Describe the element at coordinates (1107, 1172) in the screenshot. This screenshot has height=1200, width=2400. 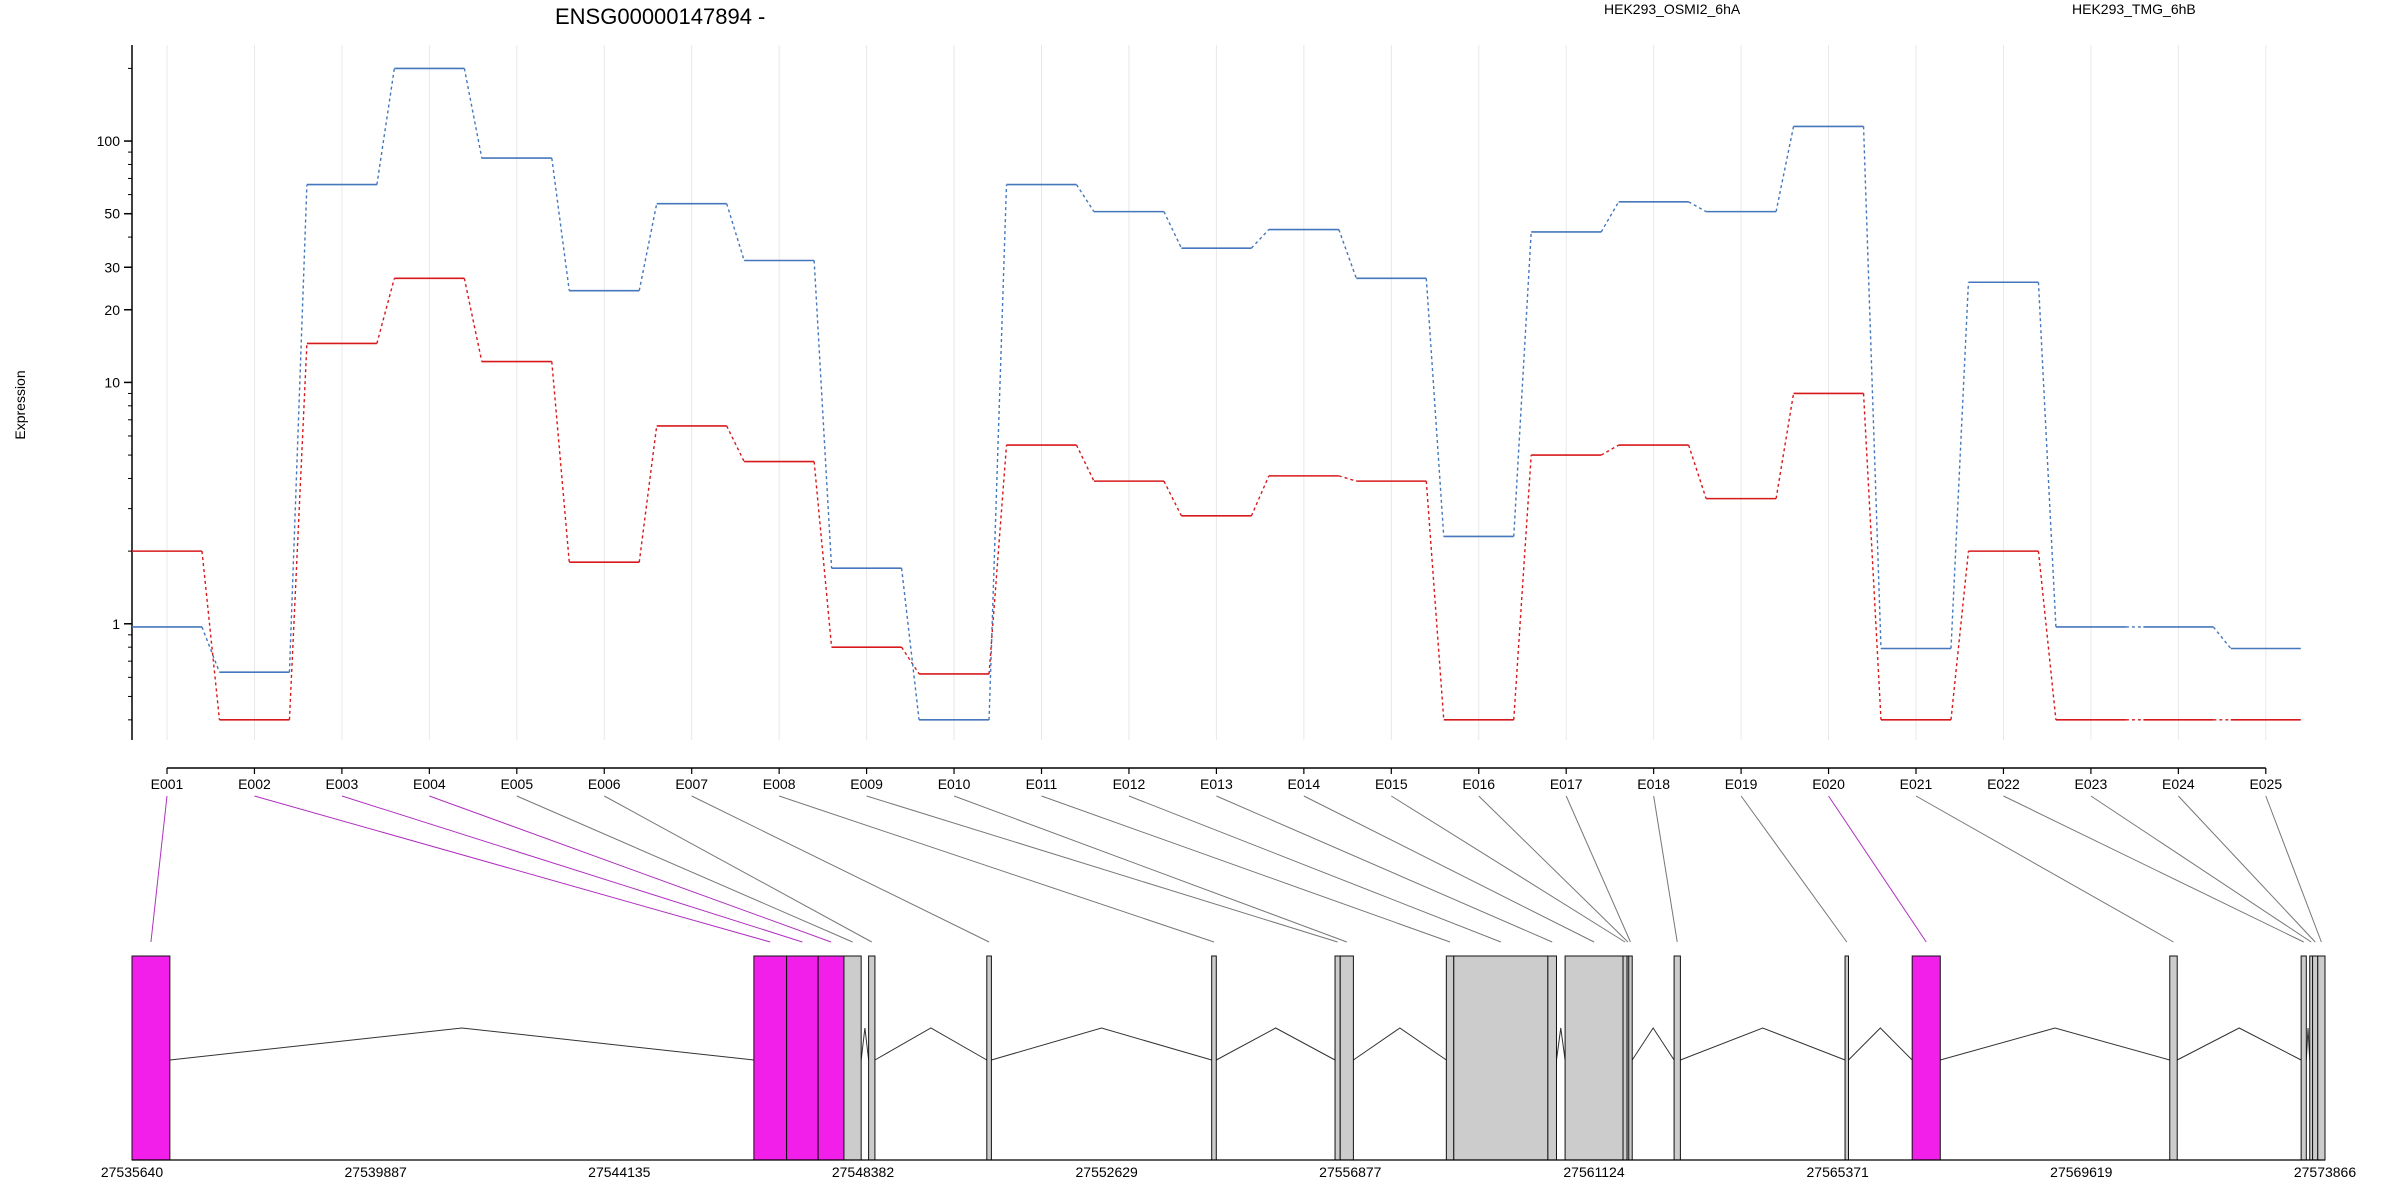
I see `coordinate-tick-label: 27552629` at that location.